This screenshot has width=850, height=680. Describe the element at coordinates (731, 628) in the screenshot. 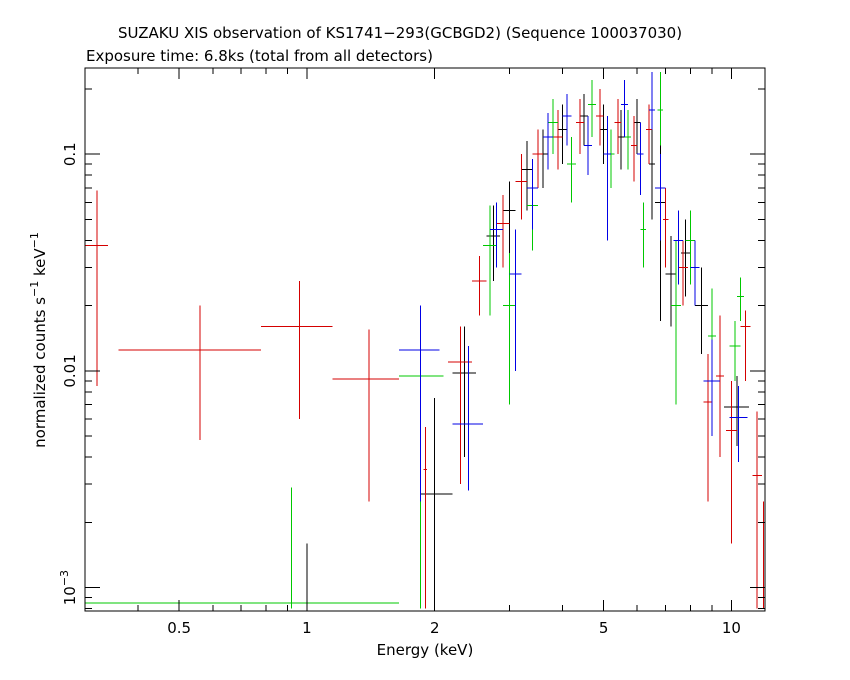

I see `x-tick-label: 10` at that location.